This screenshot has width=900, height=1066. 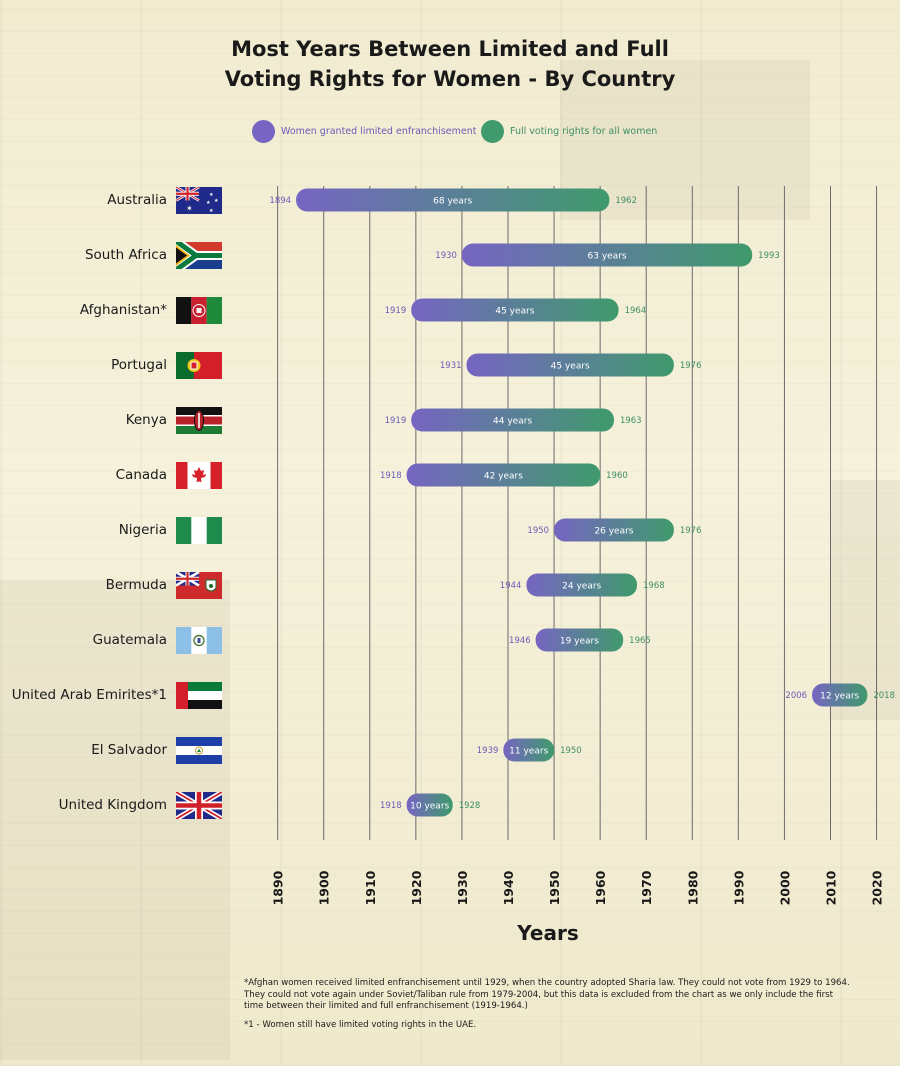 I want to click on duration-label: 10 years, so click(x=429, y=807).